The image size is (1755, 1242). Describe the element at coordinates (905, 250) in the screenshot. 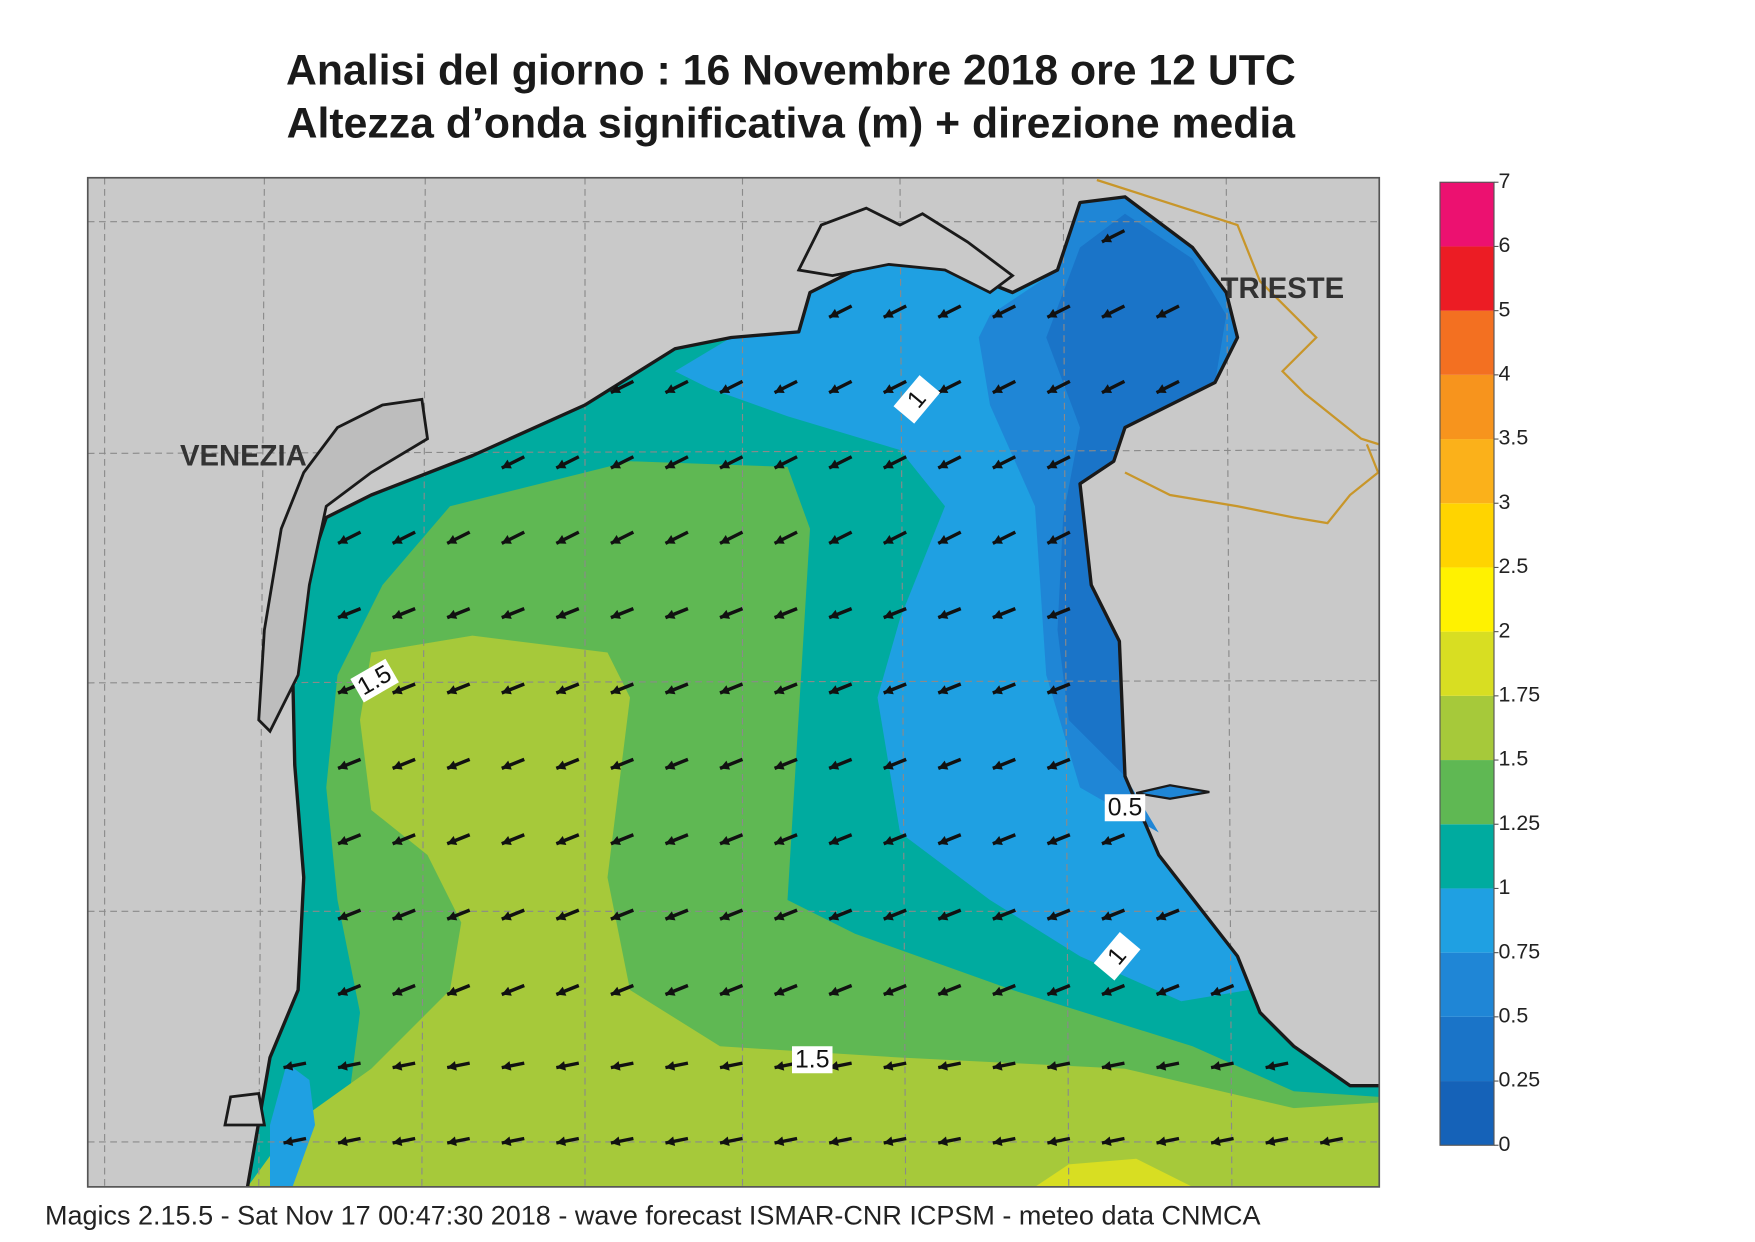

I see `istria-coast` at that location.